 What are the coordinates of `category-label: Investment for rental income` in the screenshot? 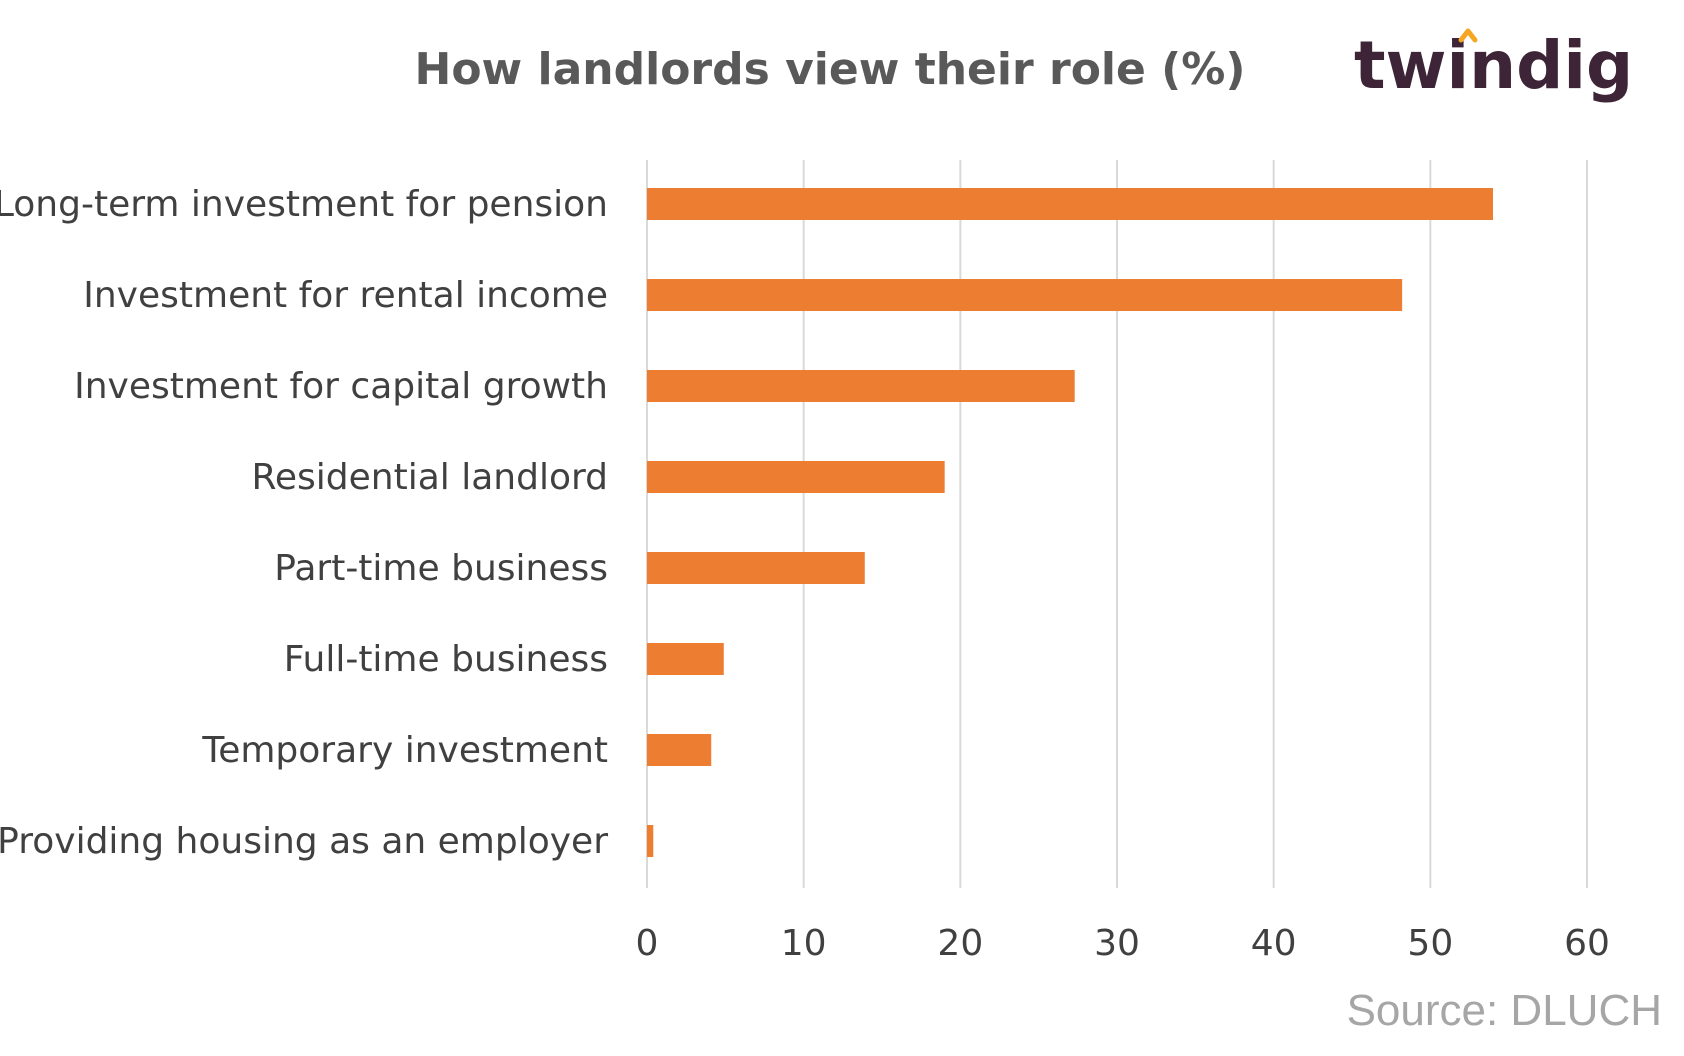 It's located at (345, 295).